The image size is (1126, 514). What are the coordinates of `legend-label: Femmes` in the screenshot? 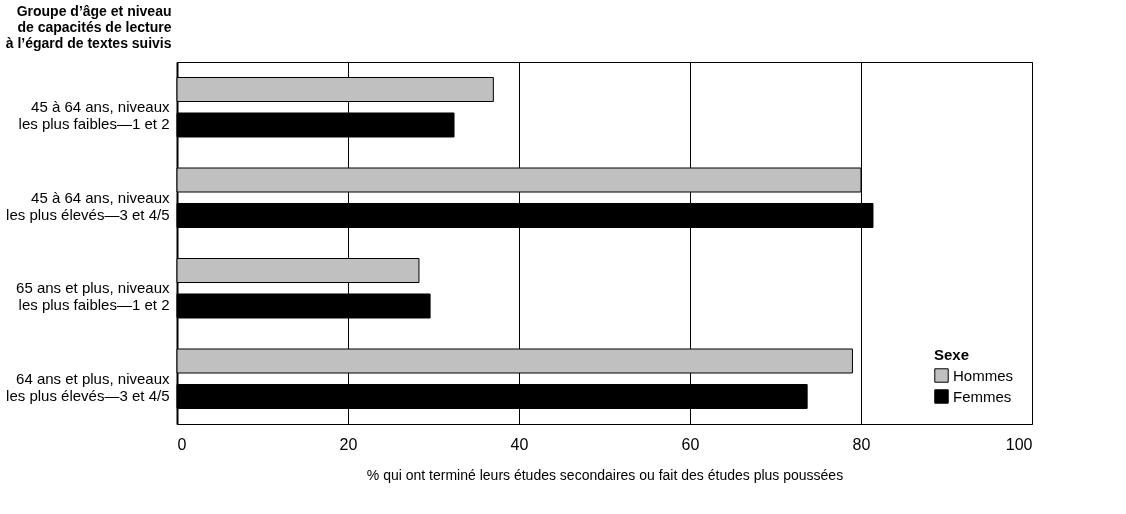 It's located at (982, 396).